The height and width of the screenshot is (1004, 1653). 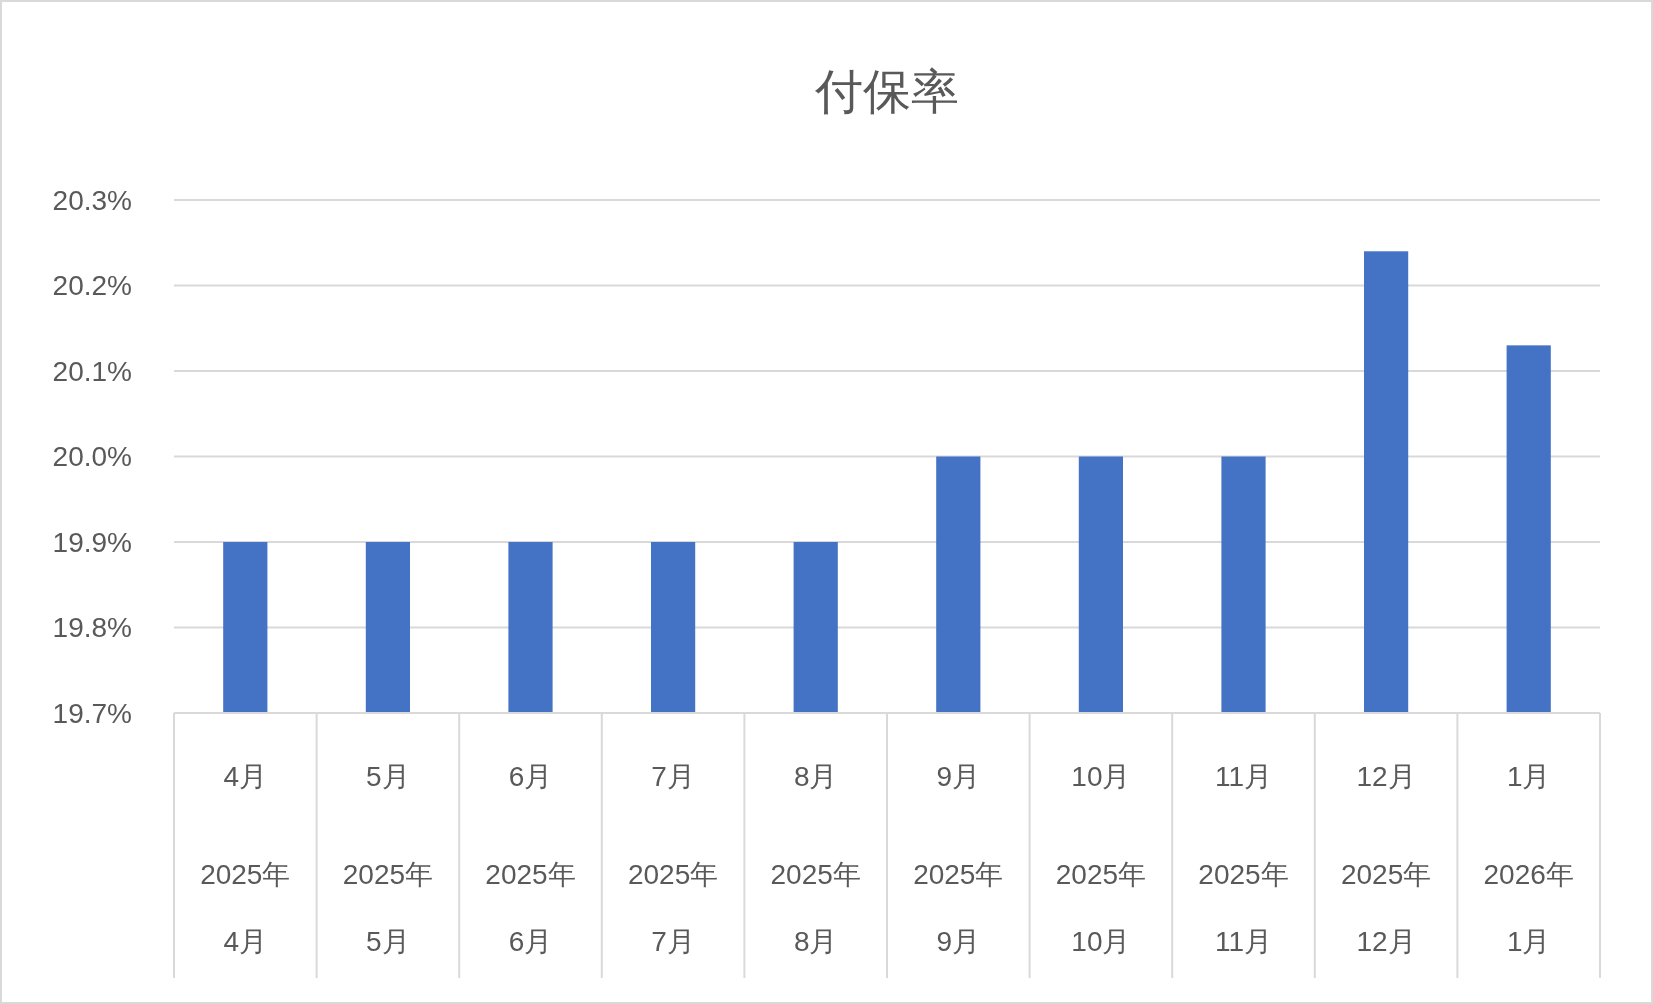 What do you see at coordinates (92, 457) in the screenshot?
I see `y-tick-label: 20.0%` at bounding box center [92, 457].